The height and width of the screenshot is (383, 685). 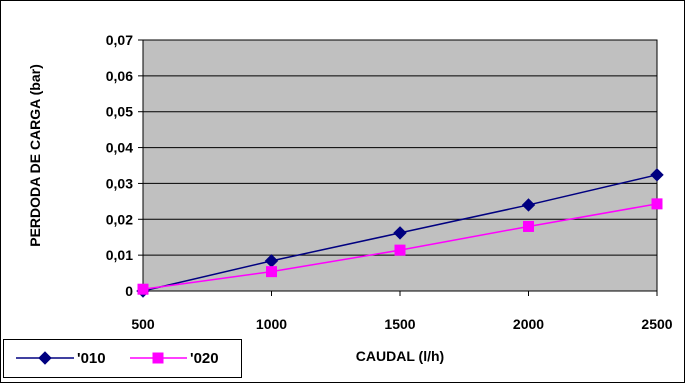 I want to click on y-tick-label: 0,06, so click(x=119, y=76).